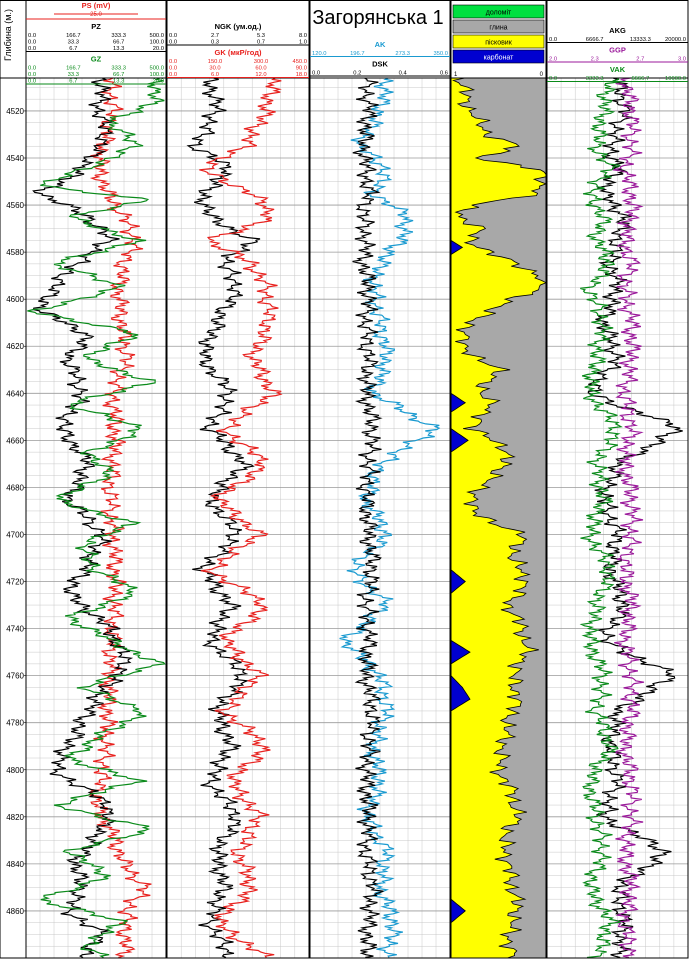  Describe the element at coordinates (261, 62) in the screenshot. I see `scale-tick-label: 300.0` at that location.